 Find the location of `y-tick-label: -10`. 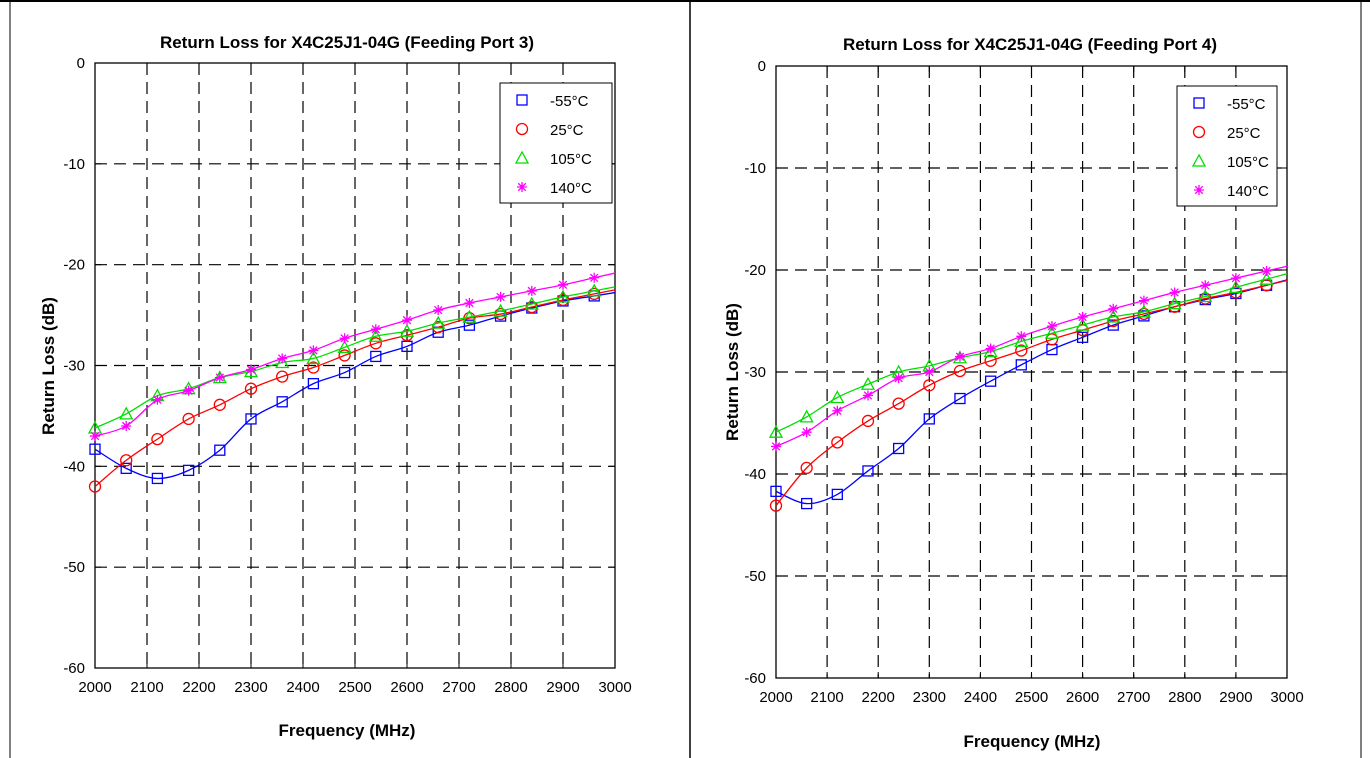

y-tick-label: -10 is located at coordinates (755, 168).